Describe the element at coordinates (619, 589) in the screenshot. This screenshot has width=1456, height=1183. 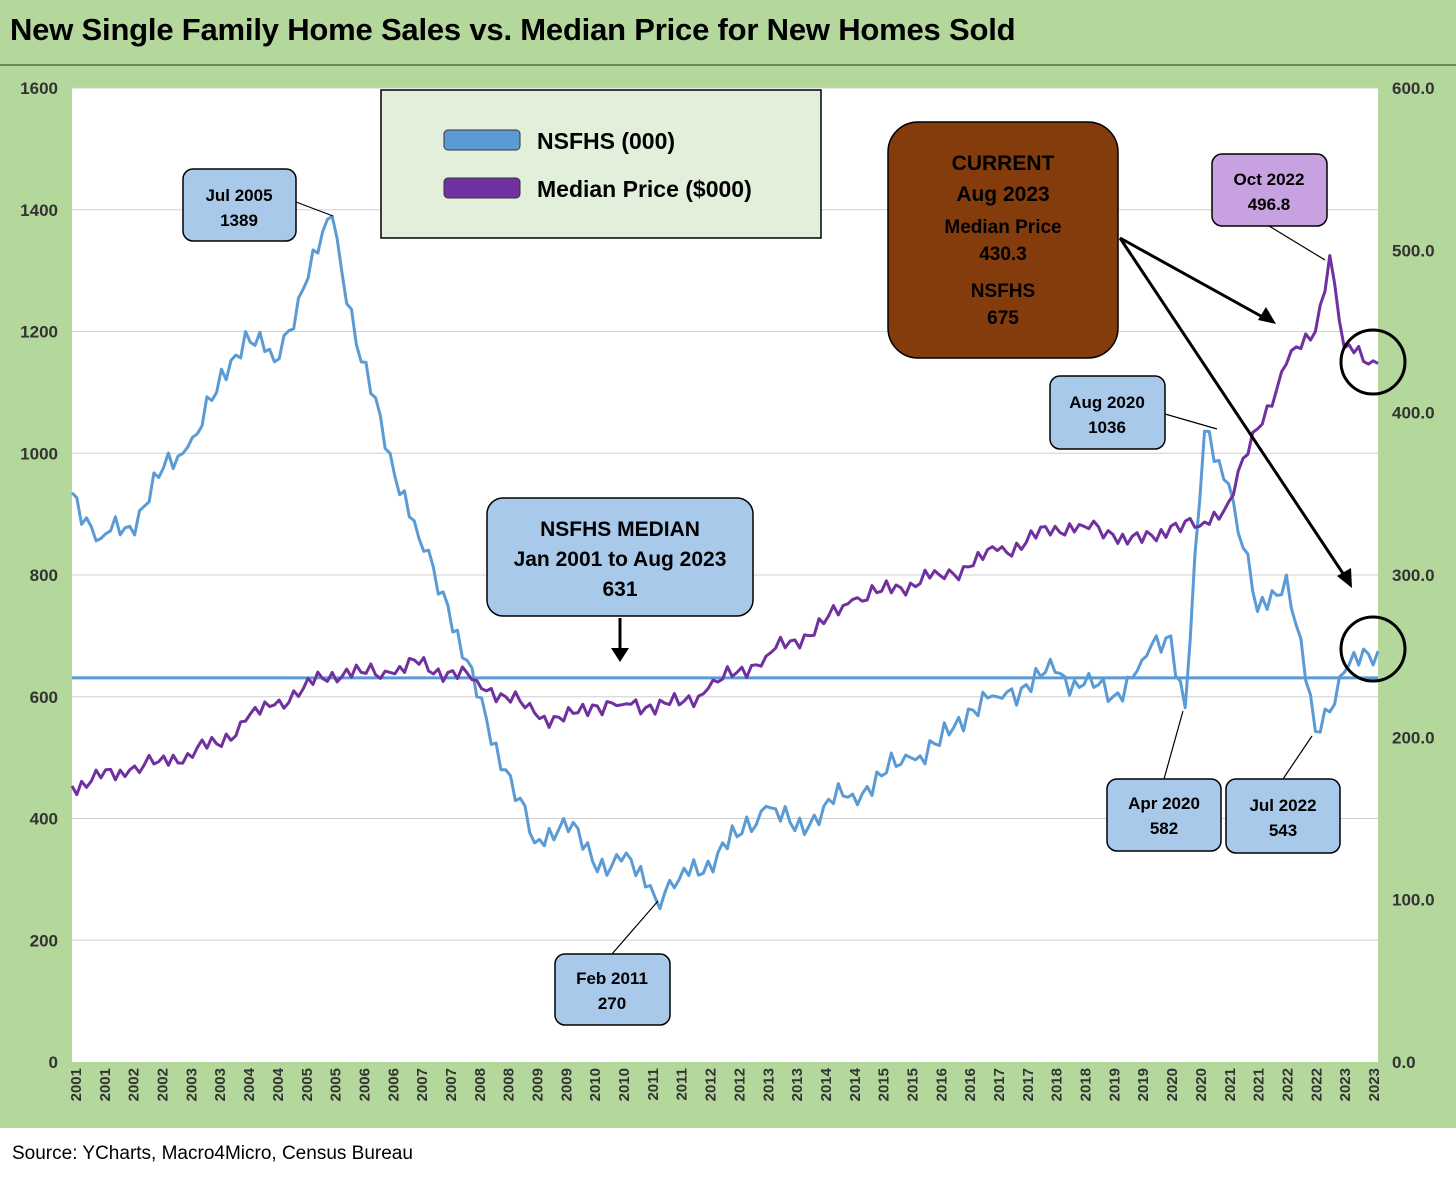
I see `callout-value: 631` at that location.